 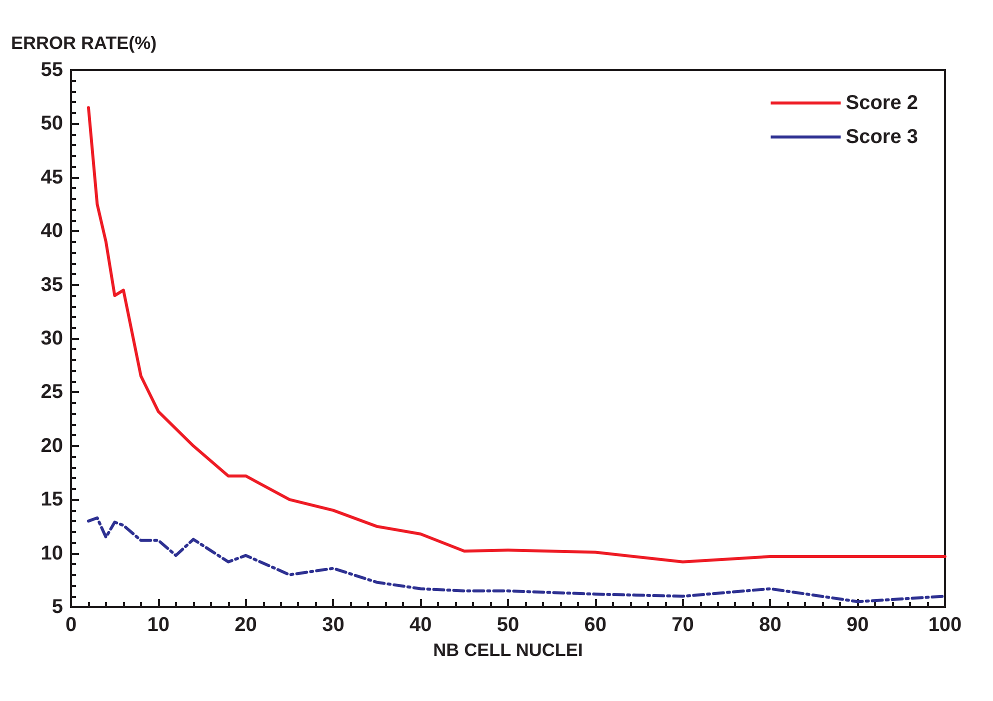 I want to click on y-tick-label: 5, so click(x=57, y=607).